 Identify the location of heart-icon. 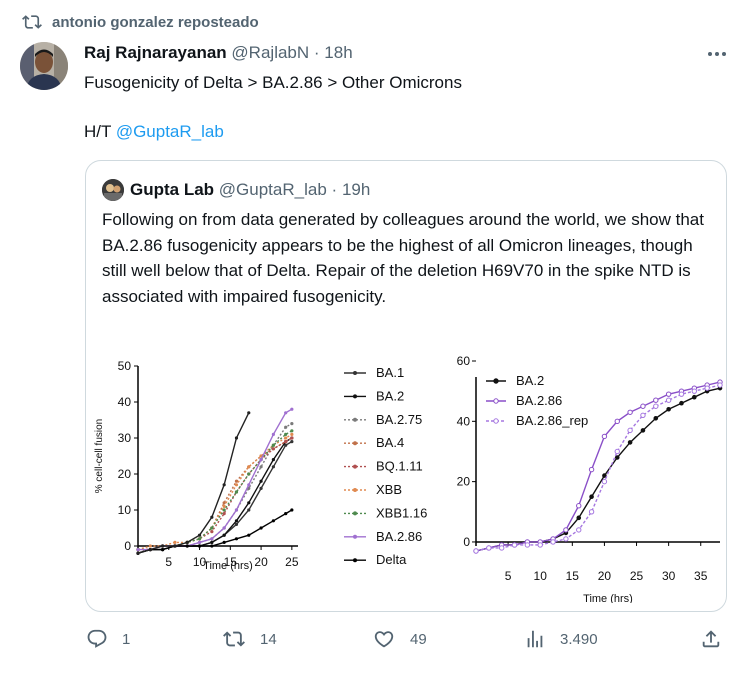
(384, 639).